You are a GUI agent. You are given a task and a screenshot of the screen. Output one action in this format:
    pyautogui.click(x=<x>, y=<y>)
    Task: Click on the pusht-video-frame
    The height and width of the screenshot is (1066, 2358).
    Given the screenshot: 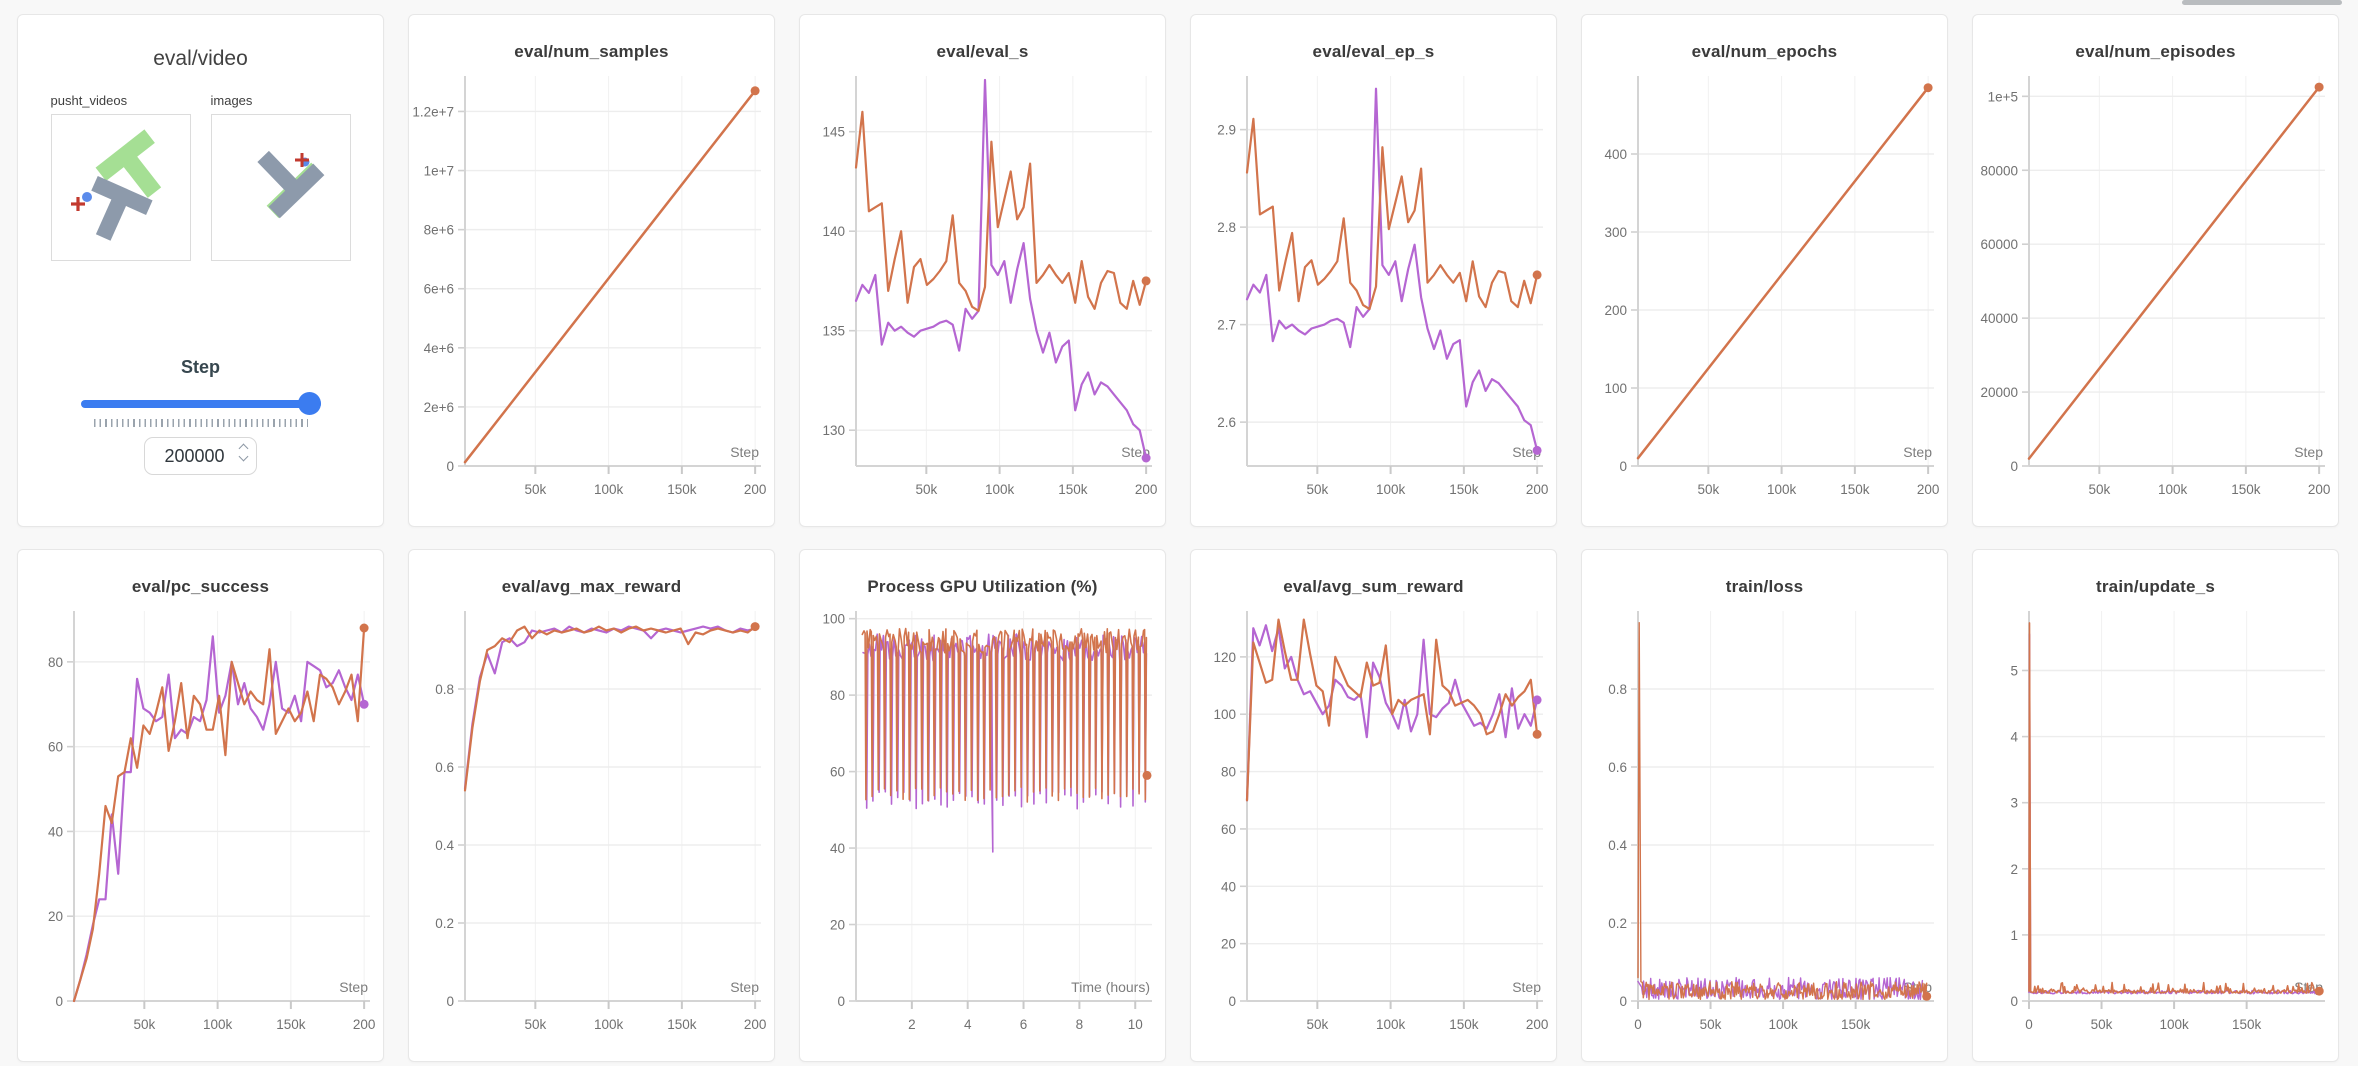 What is the action you would take?
    pyautogui.click(x=115, y=185)
    